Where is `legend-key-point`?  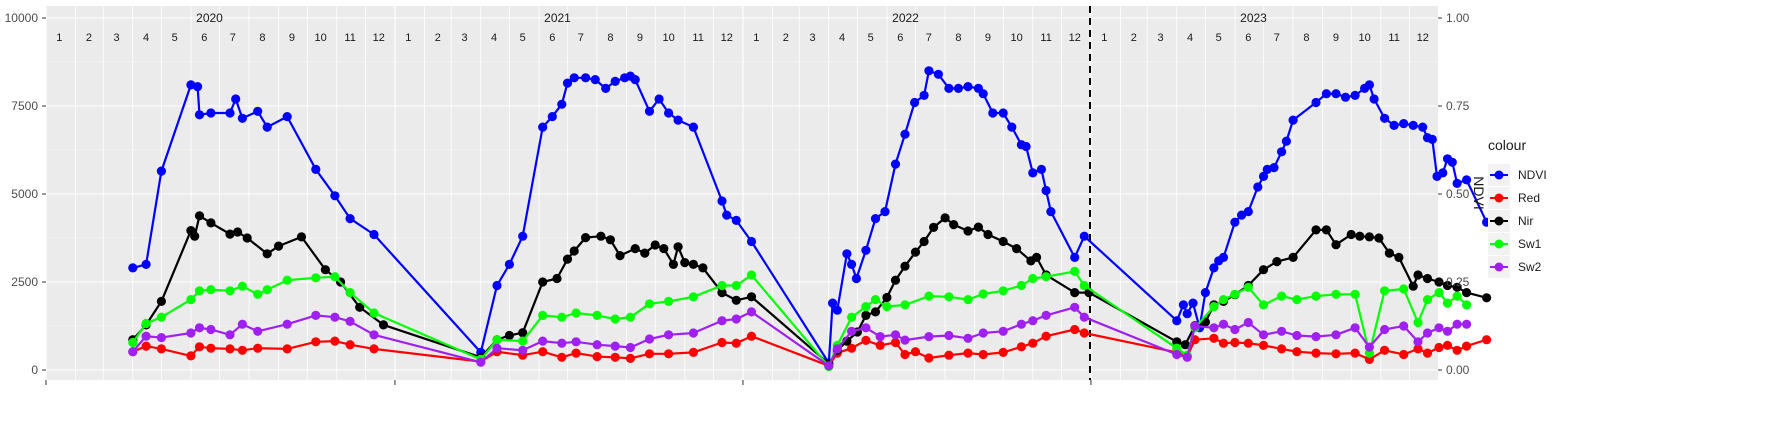
legend-key-point is located at coordinates (1499, 244).